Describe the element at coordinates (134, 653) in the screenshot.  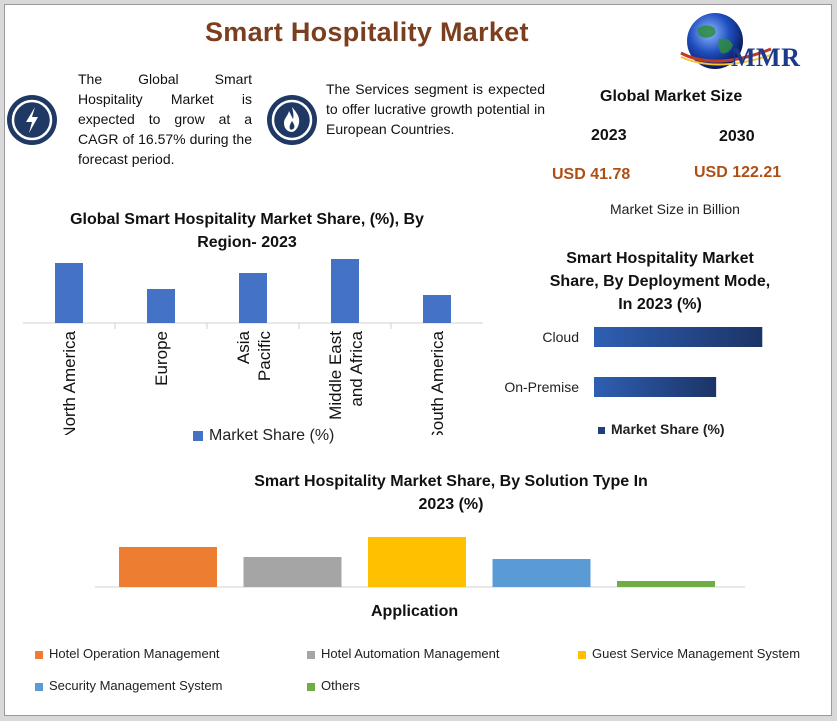
I see `solution-legend-label: Hotel Operation Management` at that location.